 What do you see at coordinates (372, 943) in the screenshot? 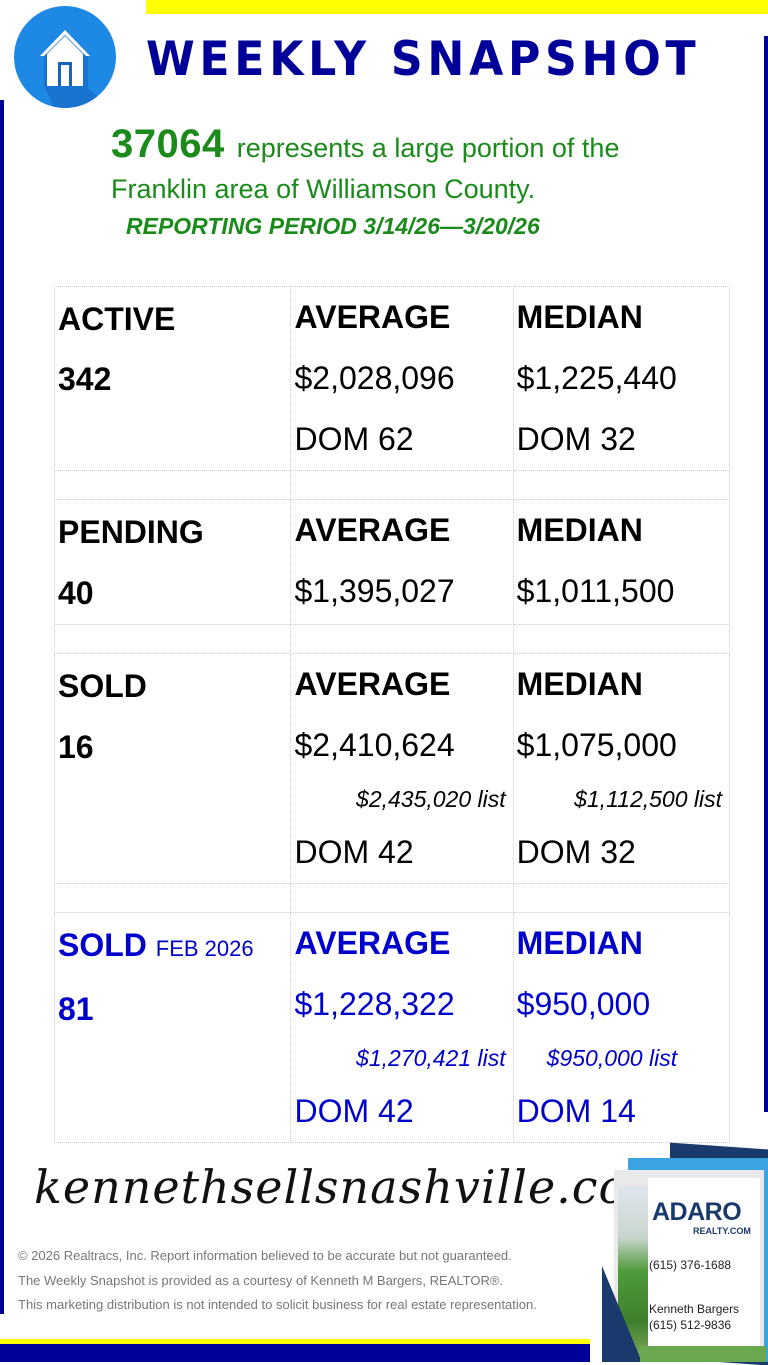
I see `sold-month-average-label: AVERAGE` at bounding box center [372, 943].